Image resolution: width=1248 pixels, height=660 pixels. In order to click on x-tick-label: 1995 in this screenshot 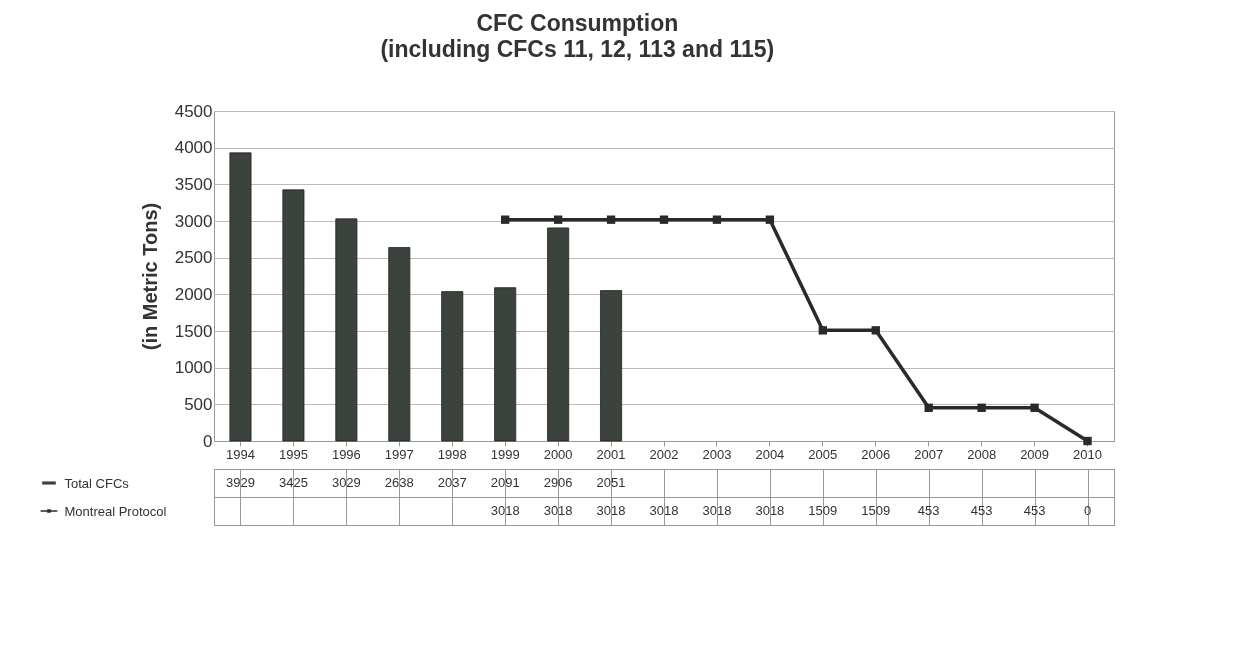, I will do `click(293, 454)`.